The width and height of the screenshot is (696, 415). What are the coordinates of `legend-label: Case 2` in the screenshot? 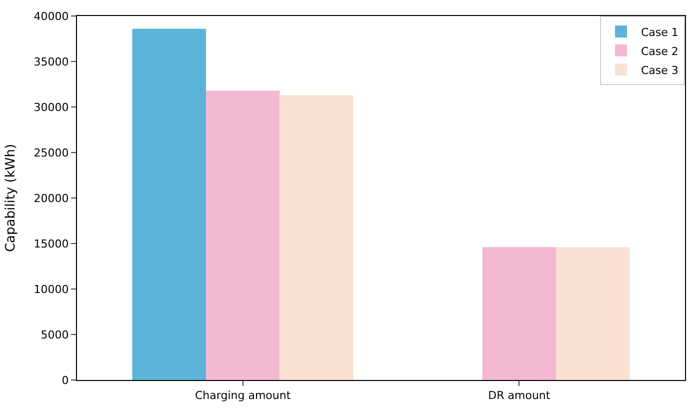 It's located at (659, 51).